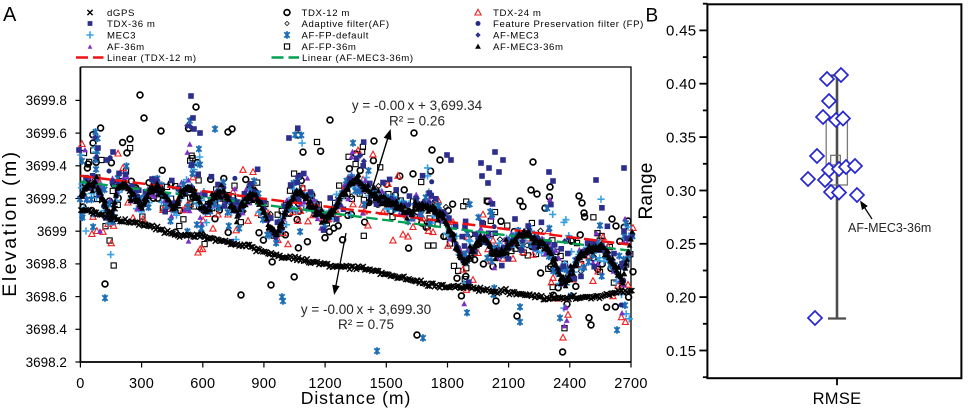 The width and height of the screenshot is (970, 420). Describe the element at coordinates (447, 384) in the screenshot. I see `svg-text: 1800` at that location.